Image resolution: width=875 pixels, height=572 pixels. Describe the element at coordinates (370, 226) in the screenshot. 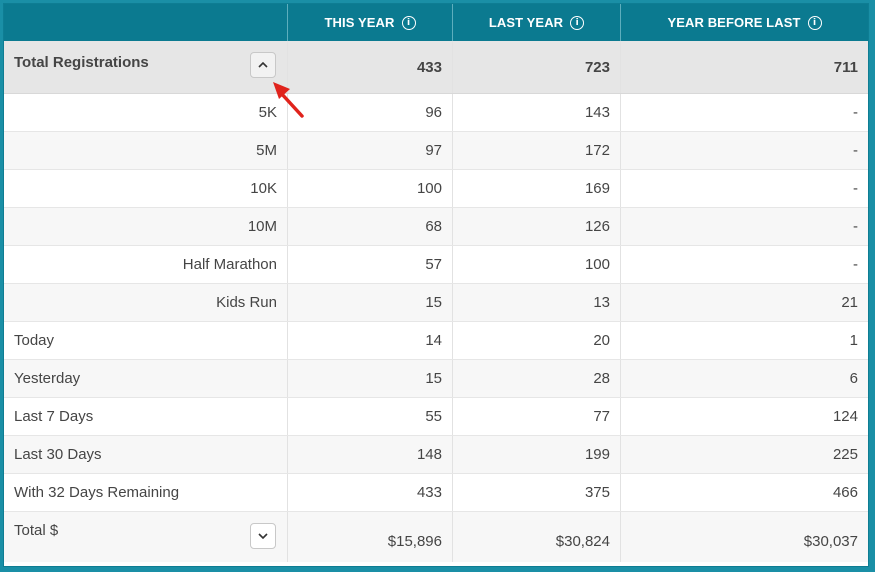

I see `table-cell: 68` at that location.